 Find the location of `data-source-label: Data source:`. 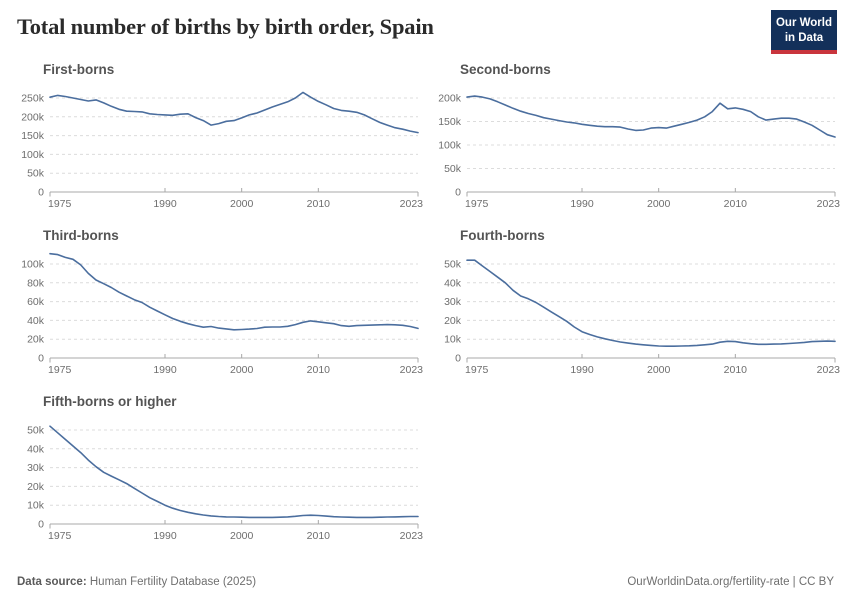

data-source-label: Data source: is located at coordinates (52, 582).